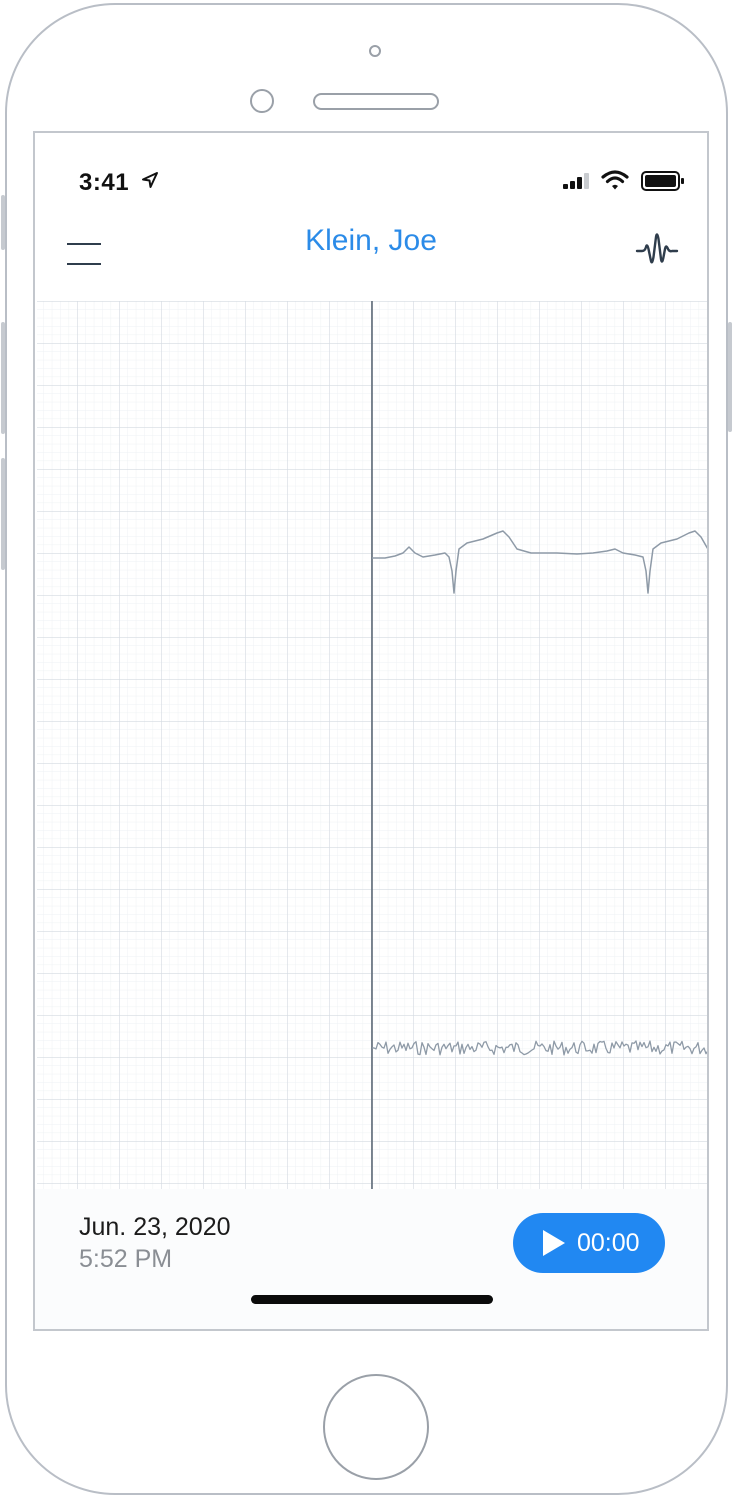 This screenshot has width=733, height=1498. Describe the element at coordinates (150, 180) in the screenshot. I see `location-arrow-icon` at that location.